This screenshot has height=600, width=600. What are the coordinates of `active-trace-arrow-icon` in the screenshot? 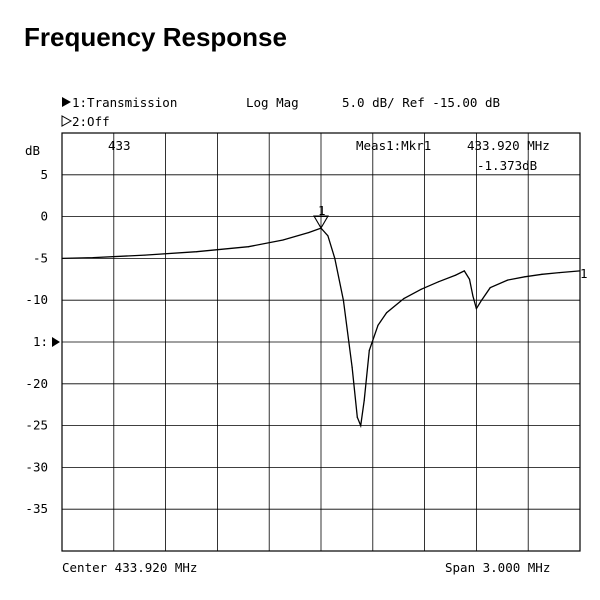 It's located at (66, 102).